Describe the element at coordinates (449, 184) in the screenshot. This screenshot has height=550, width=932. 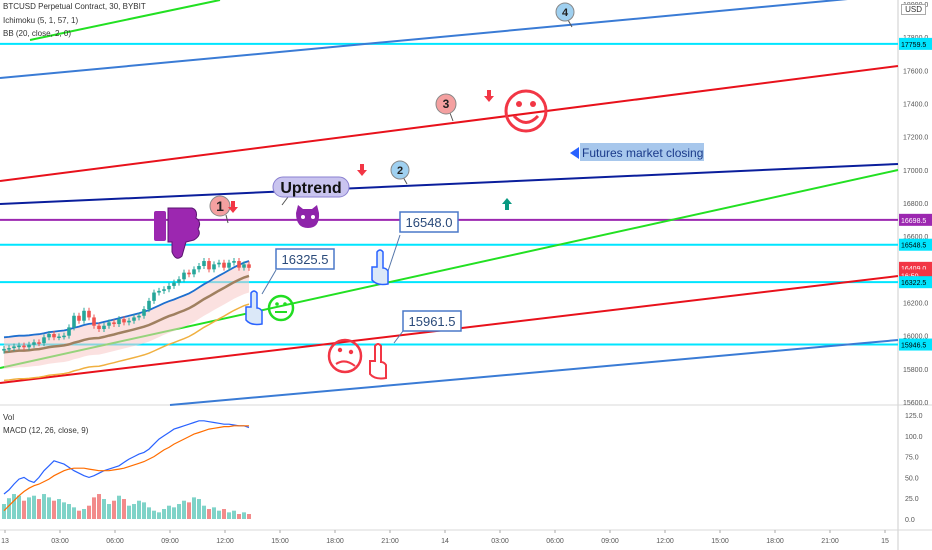
I see `navy-channel-line` at that location.